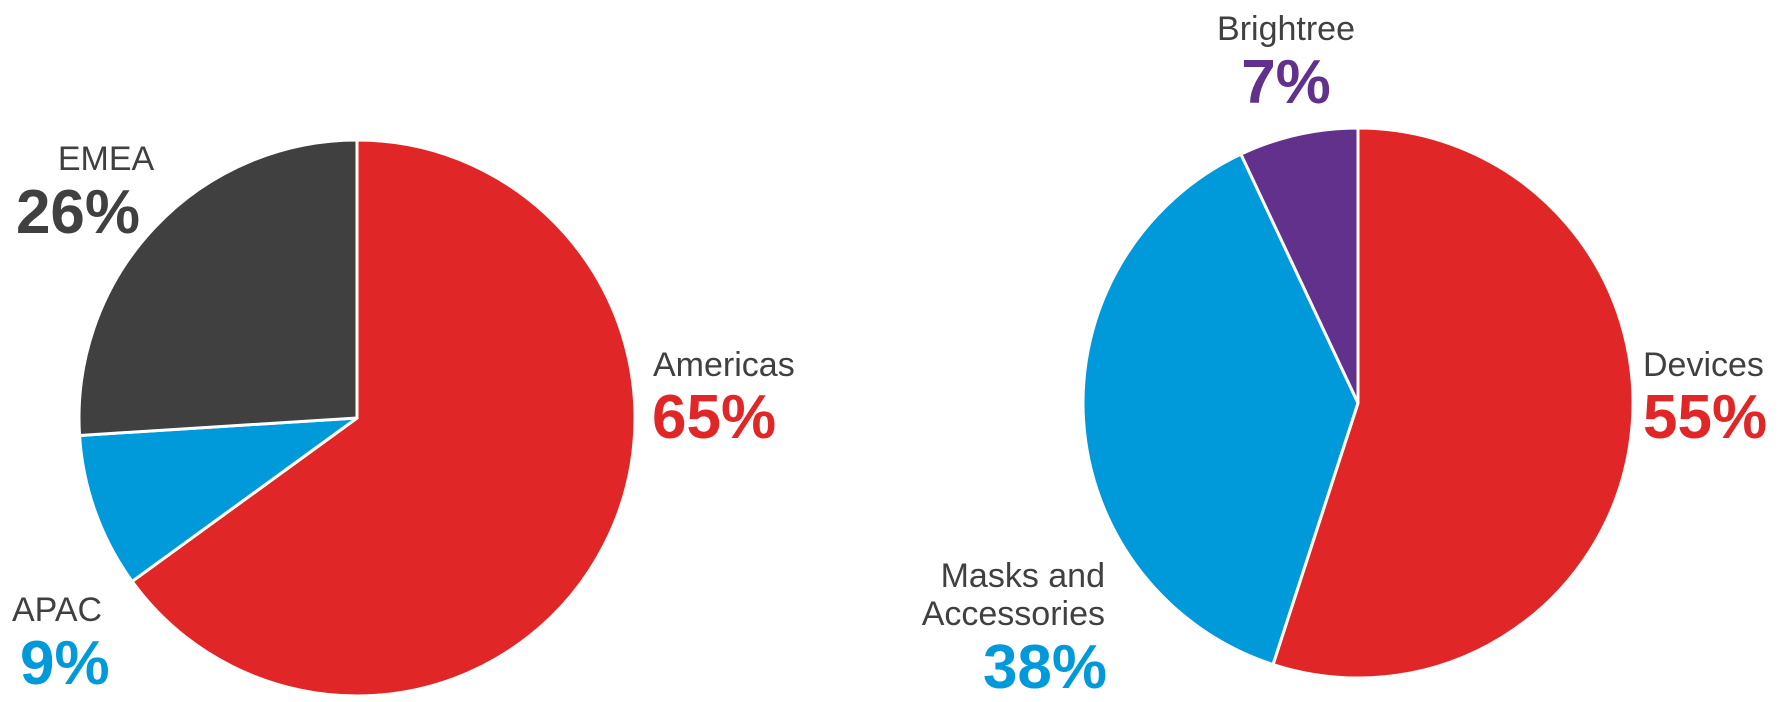  I want to click on pie-slice-masks-and-accessories, so click(1220, 409).